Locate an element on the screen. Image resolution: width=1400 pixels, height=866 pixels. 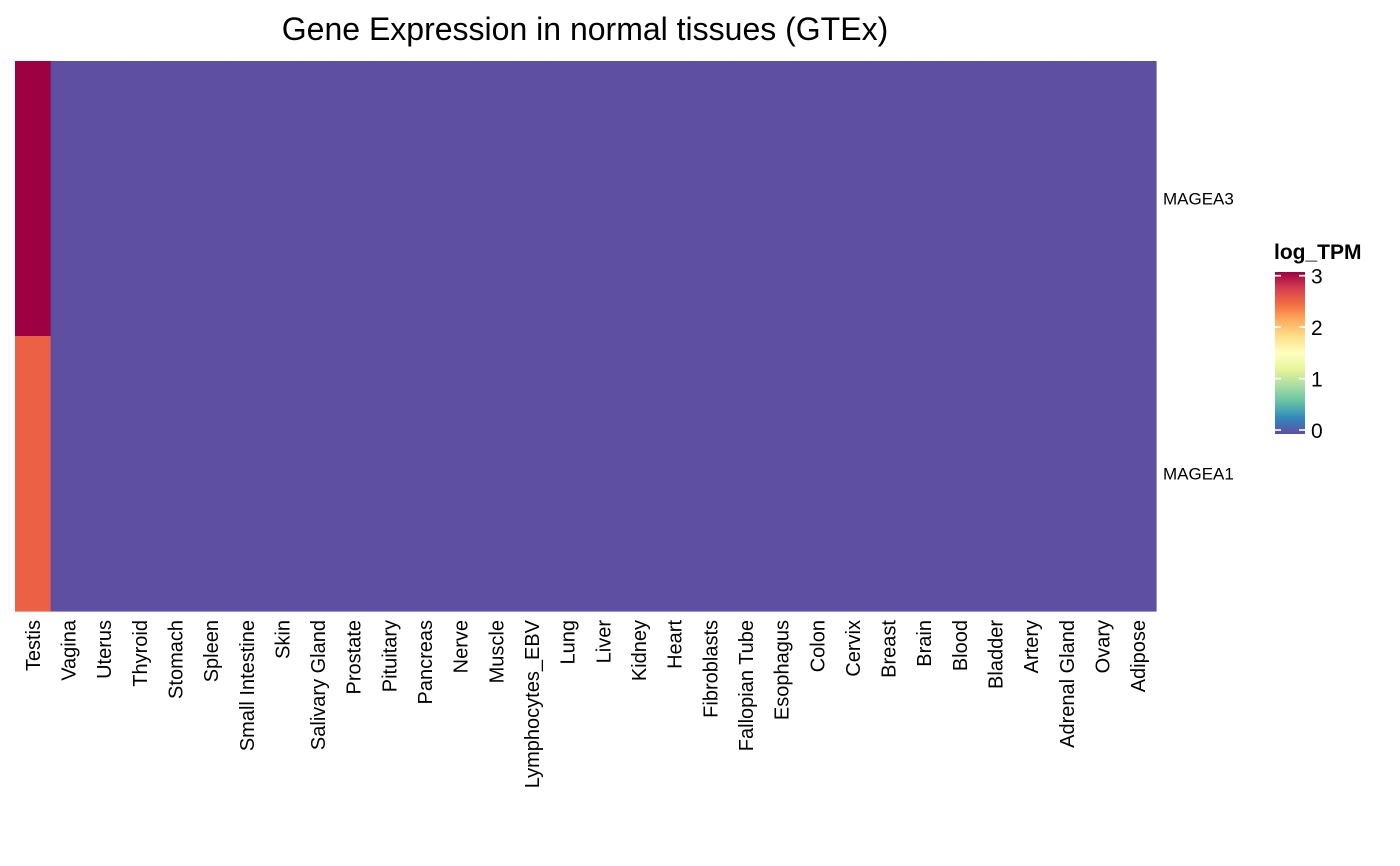
column-label: Ovary is located at coordinates (1104, 646).